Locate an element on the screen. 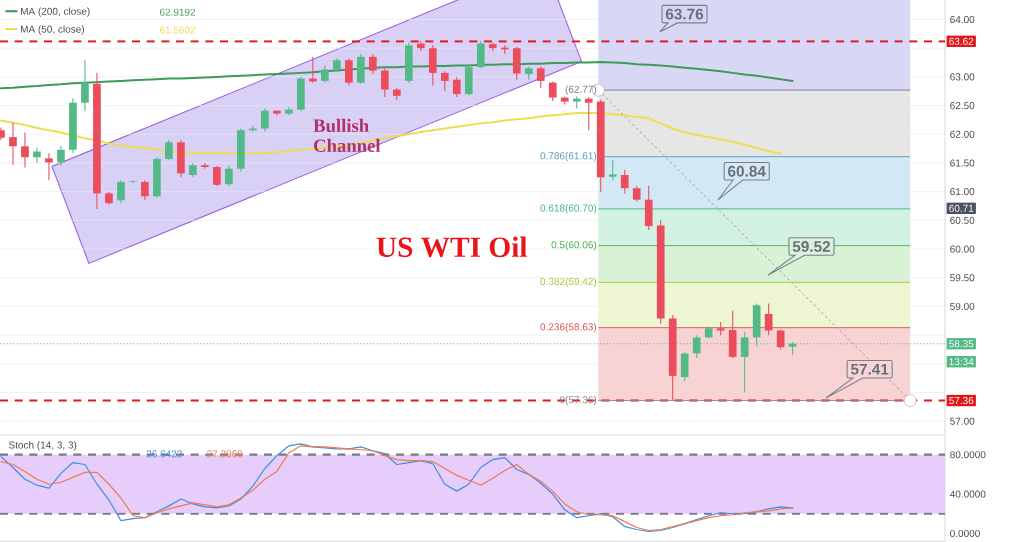 This screenshot has width=1024, height=542. text: 60.71 is located at coordinates (961, 208).